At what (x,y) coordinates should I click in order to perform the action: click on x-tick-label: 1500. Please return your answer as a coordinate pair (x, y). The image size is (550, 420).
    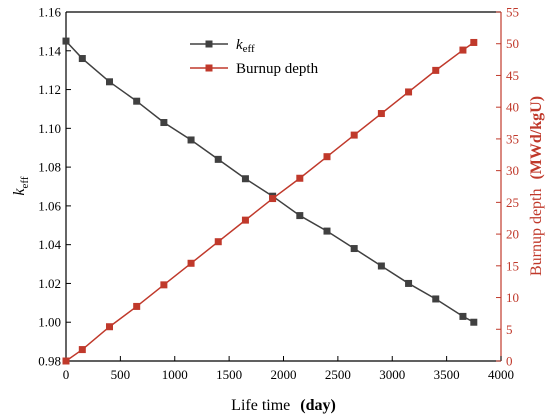
    Looking at the image, I should click on (229, 374).